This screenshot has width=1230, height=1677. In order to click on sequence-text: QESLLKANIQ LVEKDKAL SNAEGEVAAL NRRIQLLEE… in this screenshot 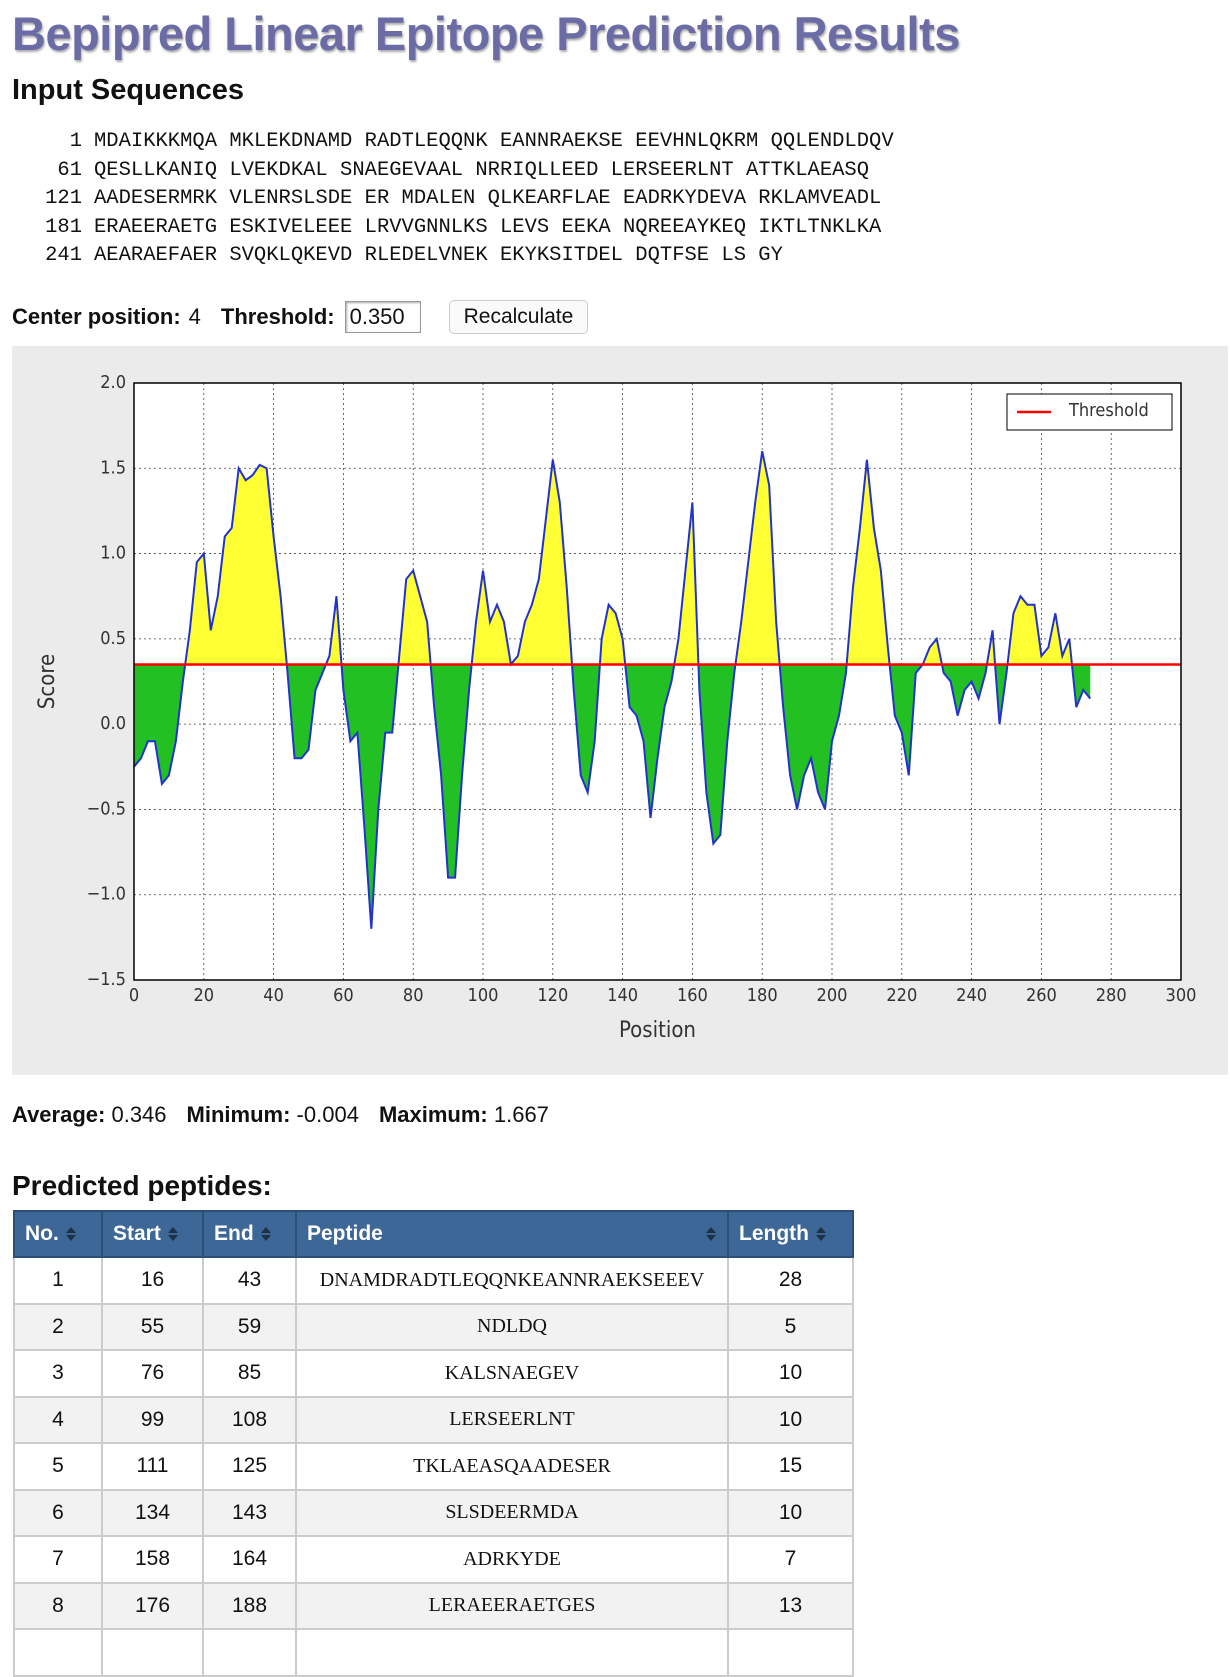, I will do `click(482, 170)`.